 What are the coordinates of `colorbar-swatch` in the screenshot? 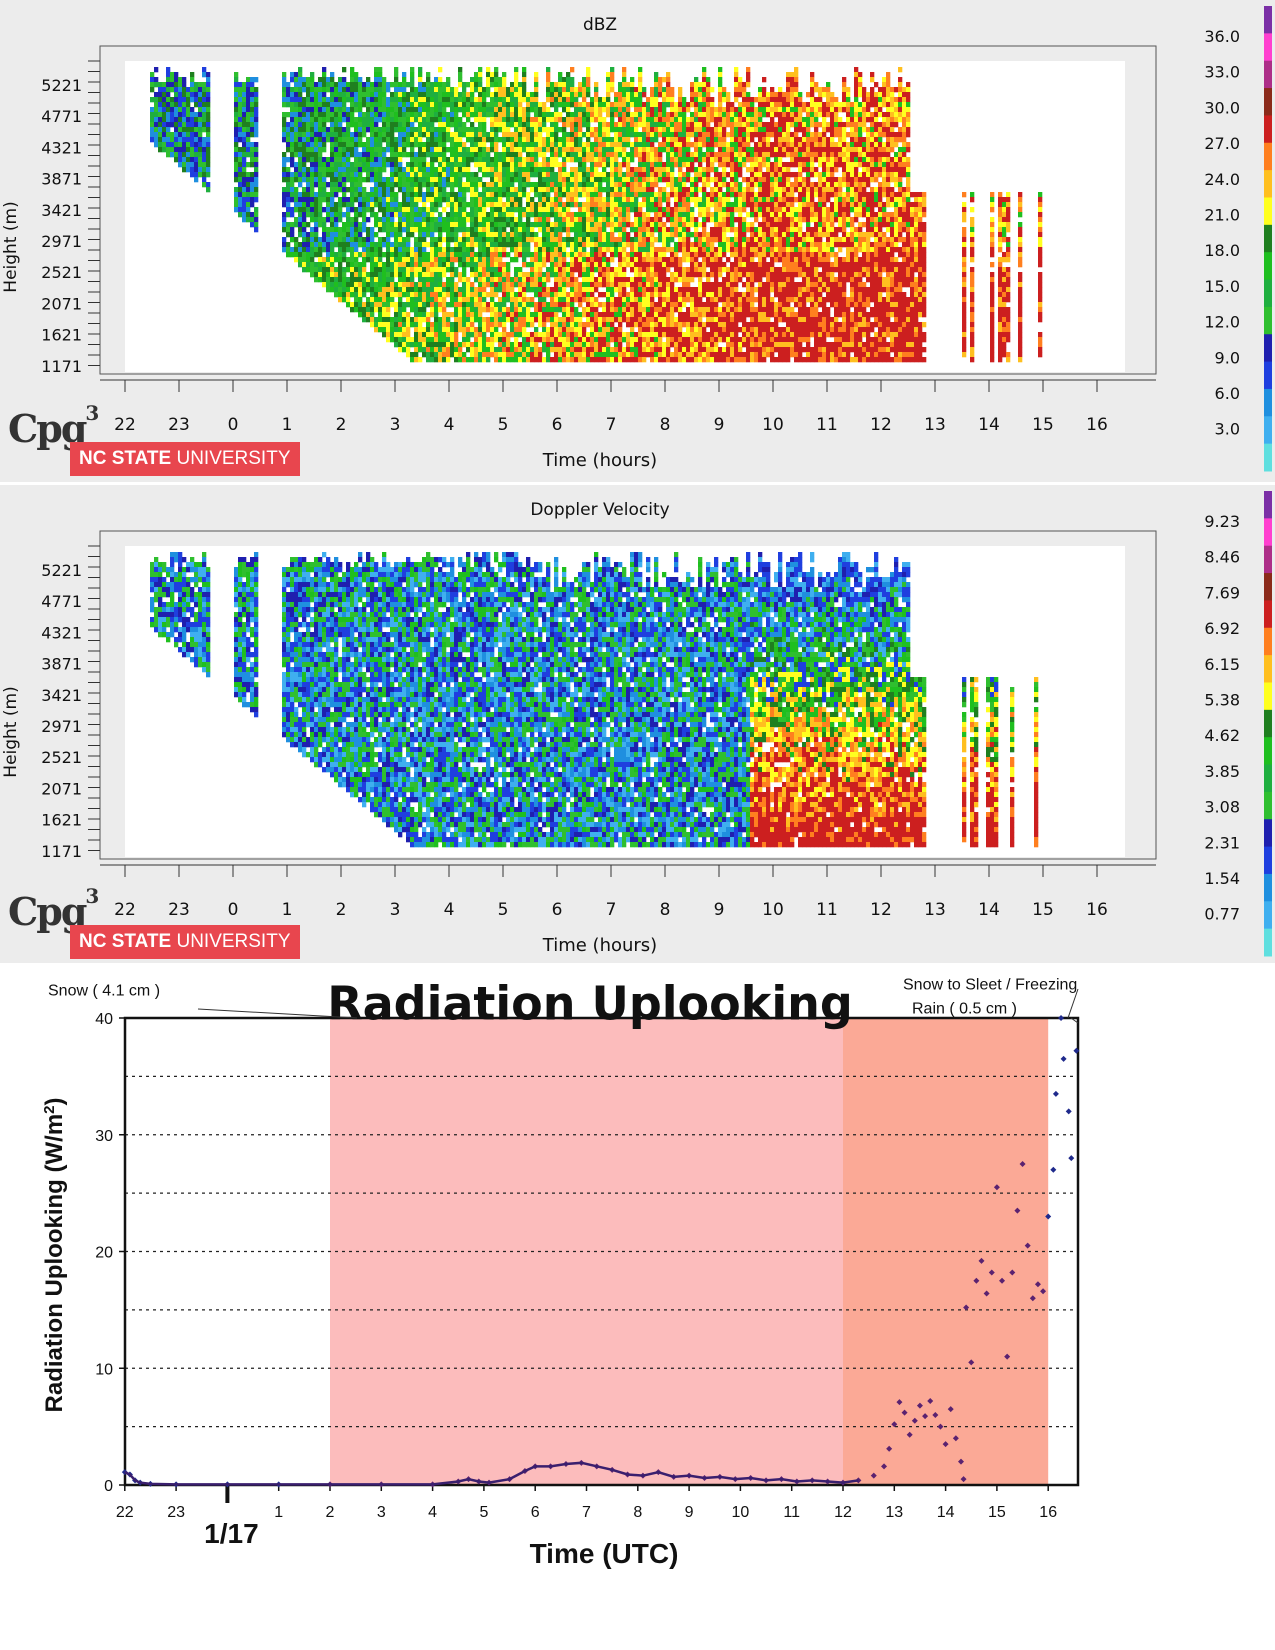 It's located at (1268, 211).